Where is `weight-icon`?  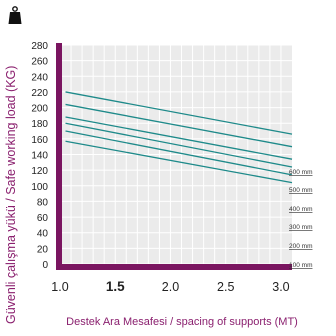
weight-icon is located at coordinates (15, 15).